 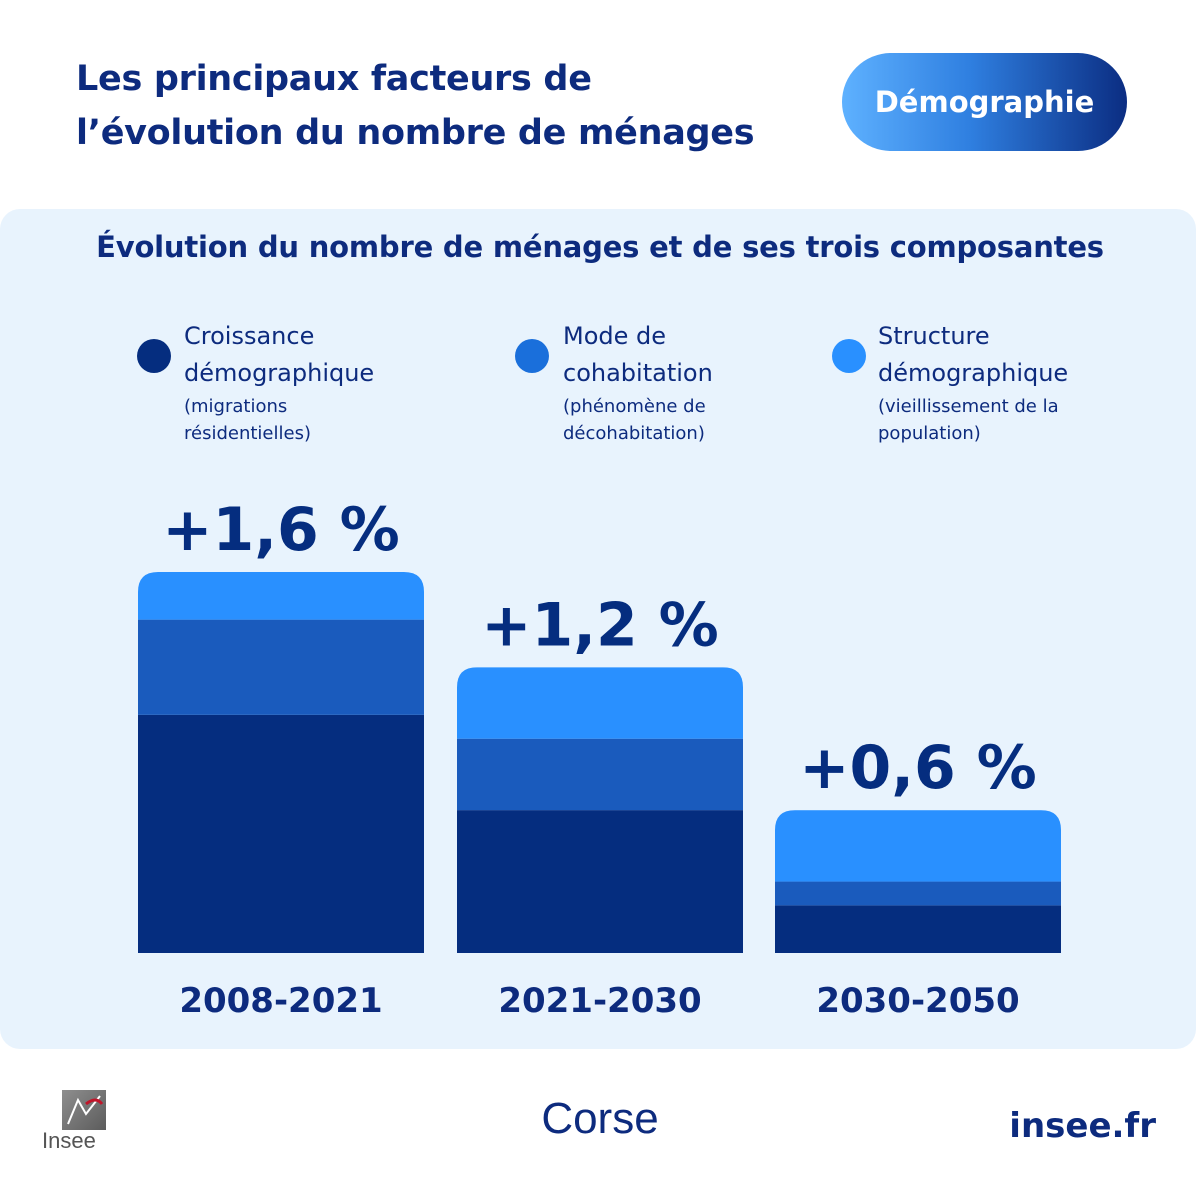 I want to click on region-label: Corse, so click(x=600, y=1118).